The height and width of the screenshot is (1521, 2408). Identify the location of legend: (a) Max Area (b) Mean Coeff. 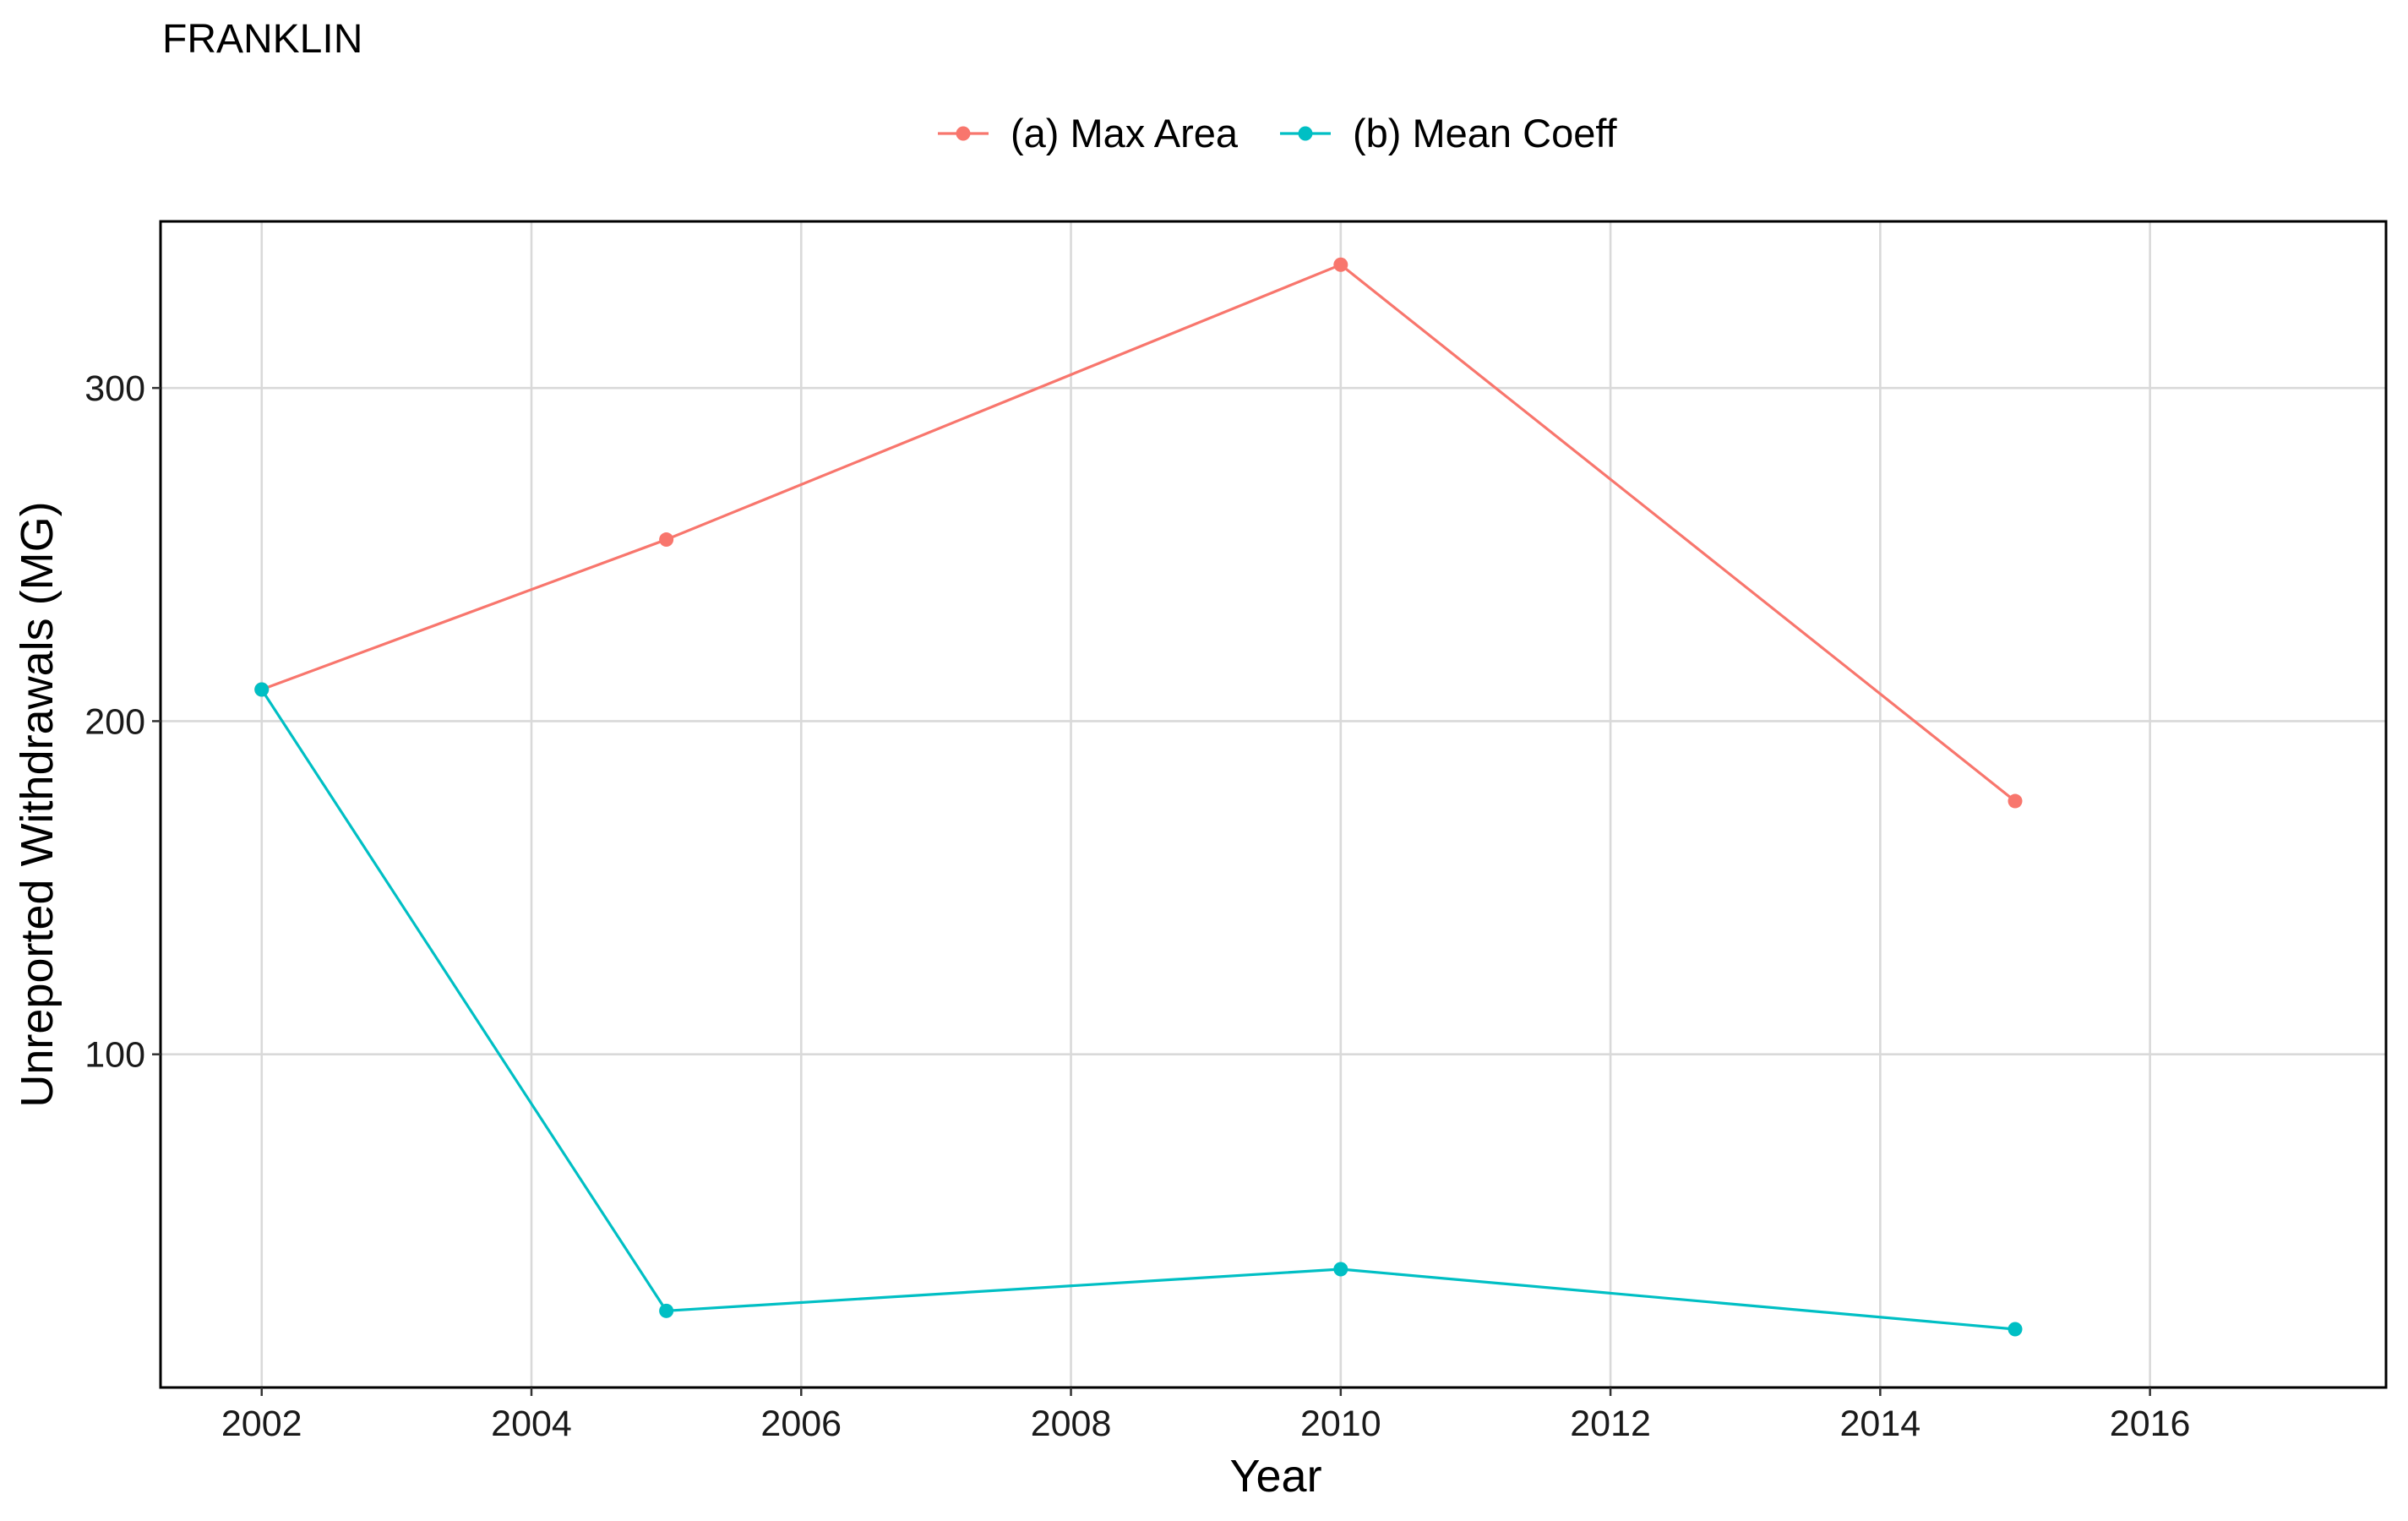
(1278, 133).